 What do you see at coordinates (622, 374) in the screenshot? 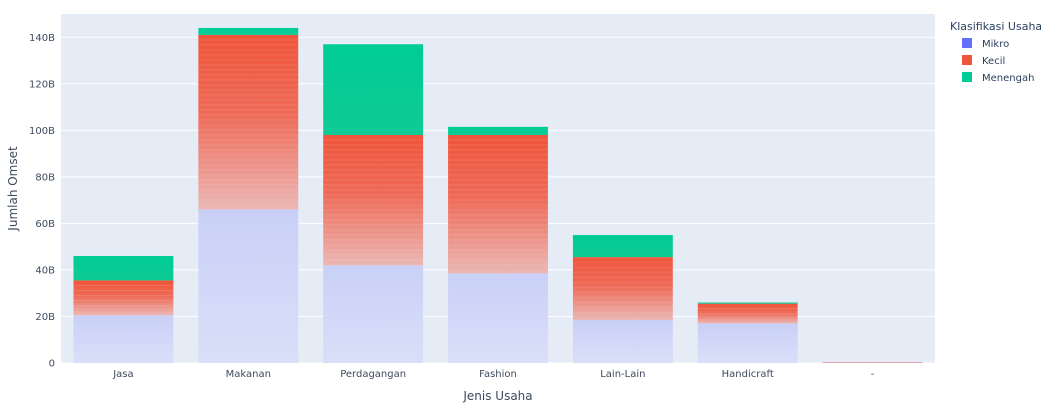
I see `x-tick-label: Lain-Lain` at bounding box center [622, 374].